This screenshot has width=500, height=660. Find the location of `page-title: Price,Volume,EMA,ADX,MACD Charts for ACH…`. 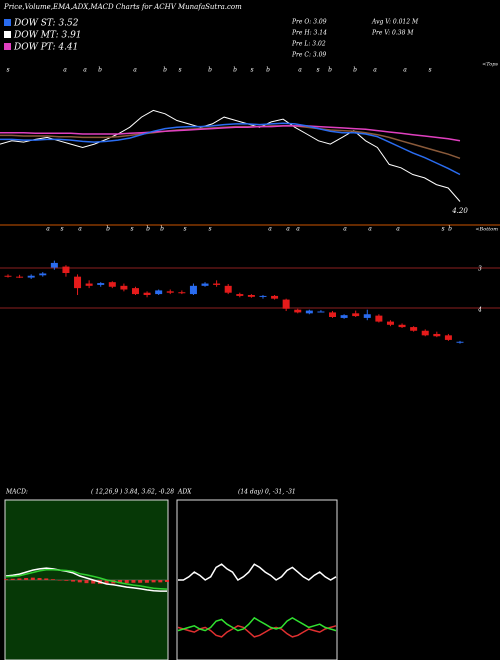

page-title: Price,Volume,EMA,ADX,MACD Charts for ACH… is located at coordinates (122, 7).